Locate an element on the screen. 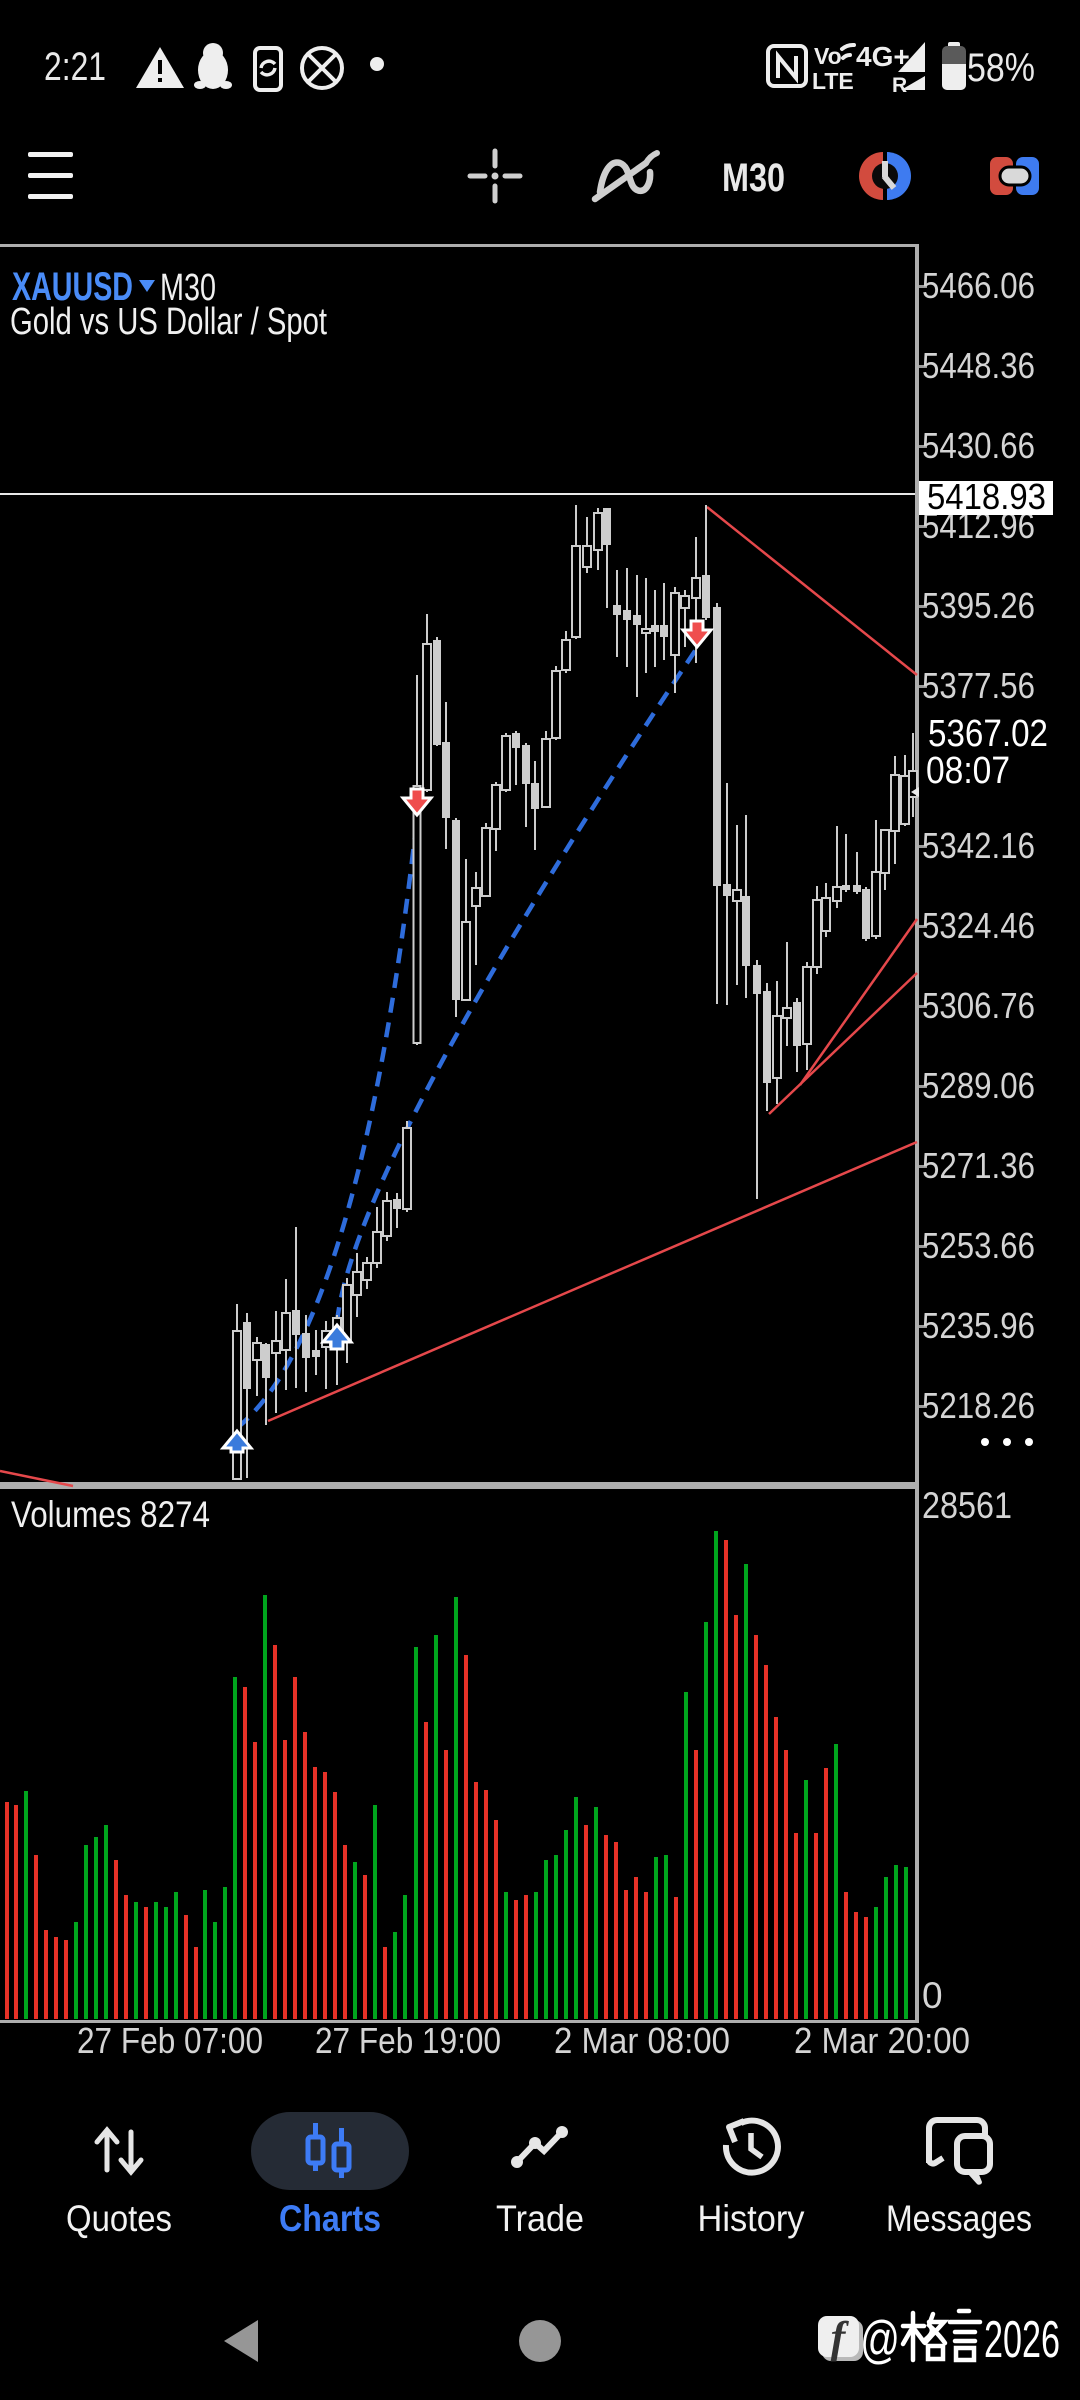 The width and height of the screenshot is (1080, 2400). svg-text: f is located at coordinates (840, 2337).